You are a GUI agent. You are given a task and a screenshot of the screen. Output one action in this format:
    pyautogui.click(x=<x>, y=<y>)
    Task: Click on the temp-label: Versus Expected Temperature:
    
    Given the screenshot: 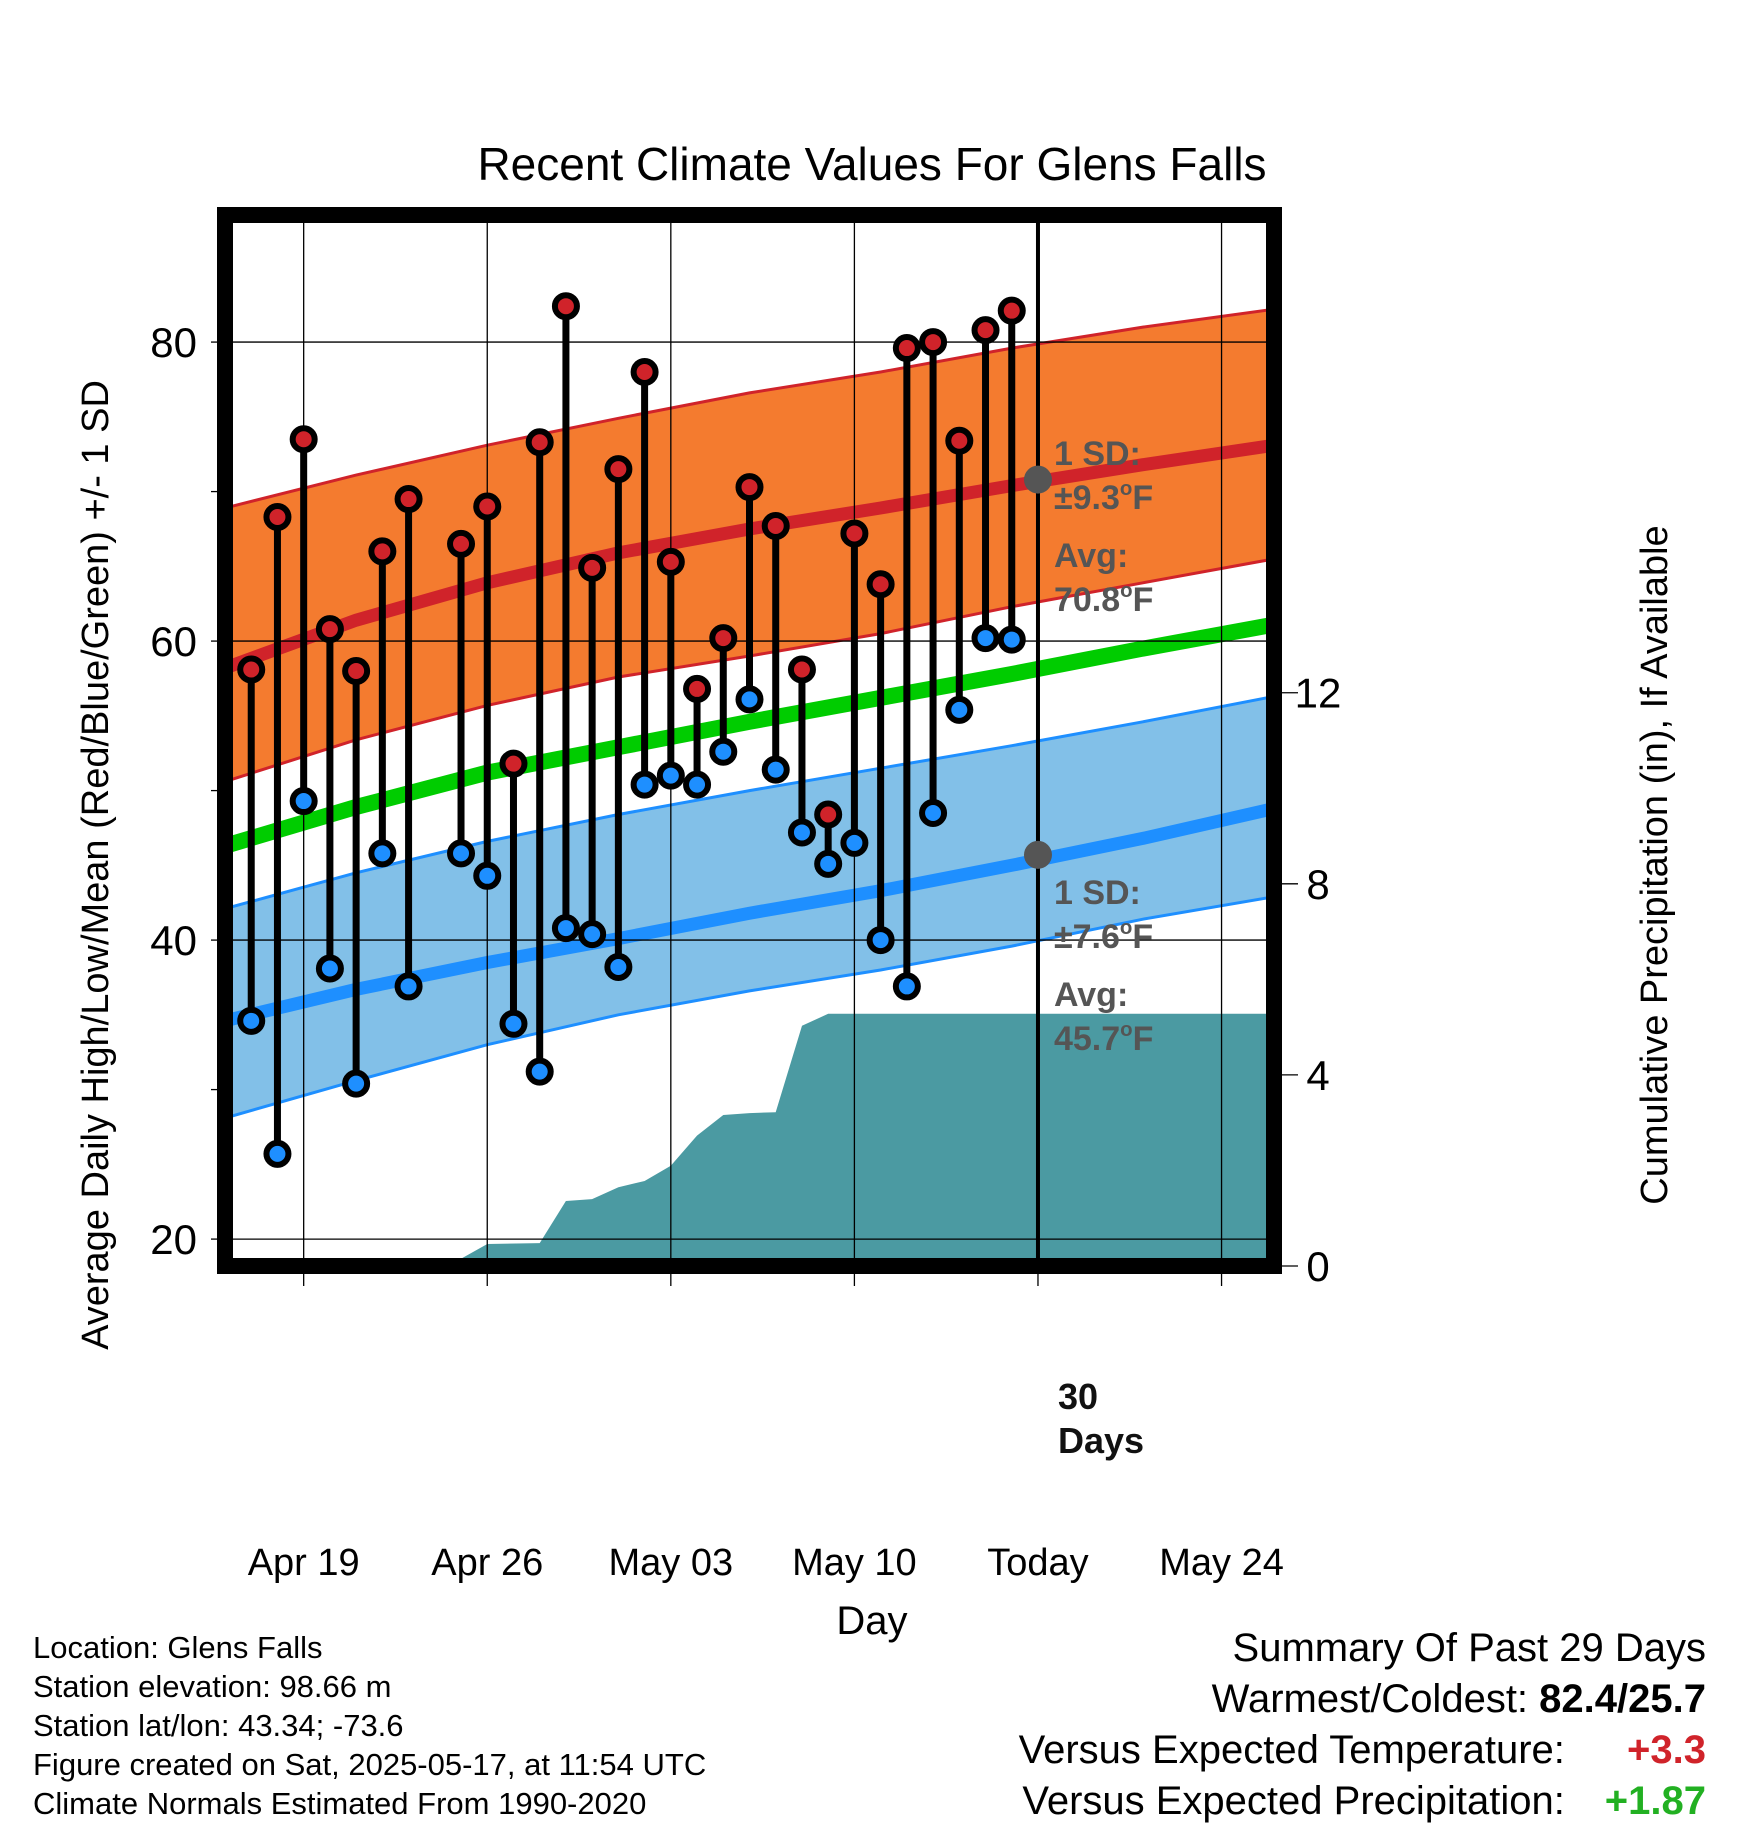 What is the action you would take?
    pyautogui.click(x=1291, y=1750)
    